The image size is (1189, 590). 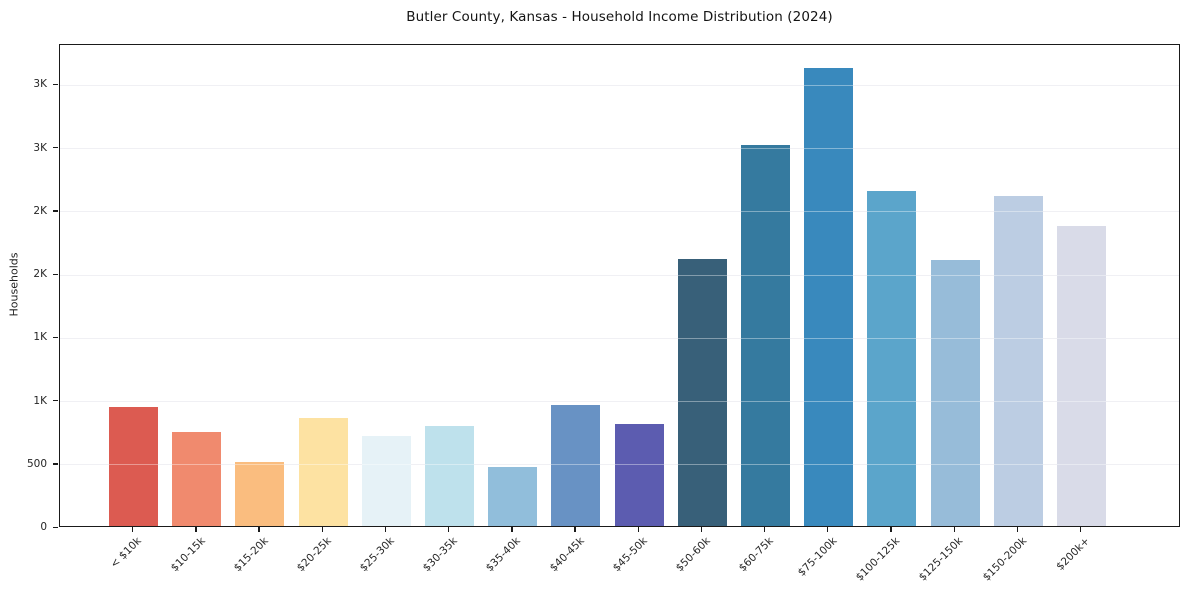 I want to click on x-tick-label: $30-35k, so click(x=440, y=555).